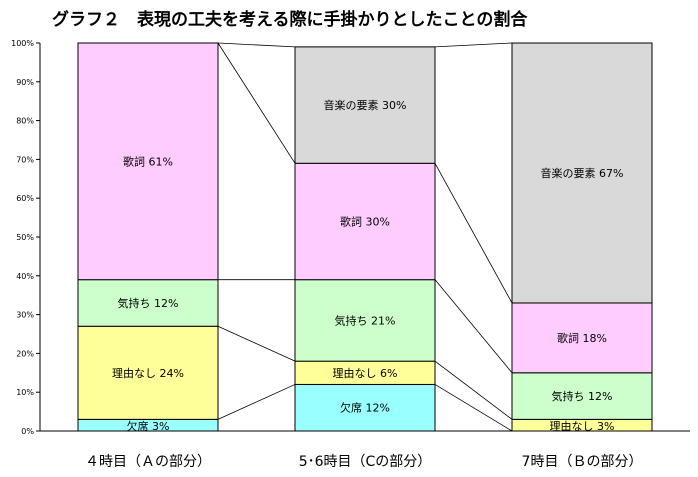 The image size is (698, 477). What do you see at coordinates (25, 159) in the screenshot?
I see `y-tick-label: 70%` at bounding box center [25, 159].